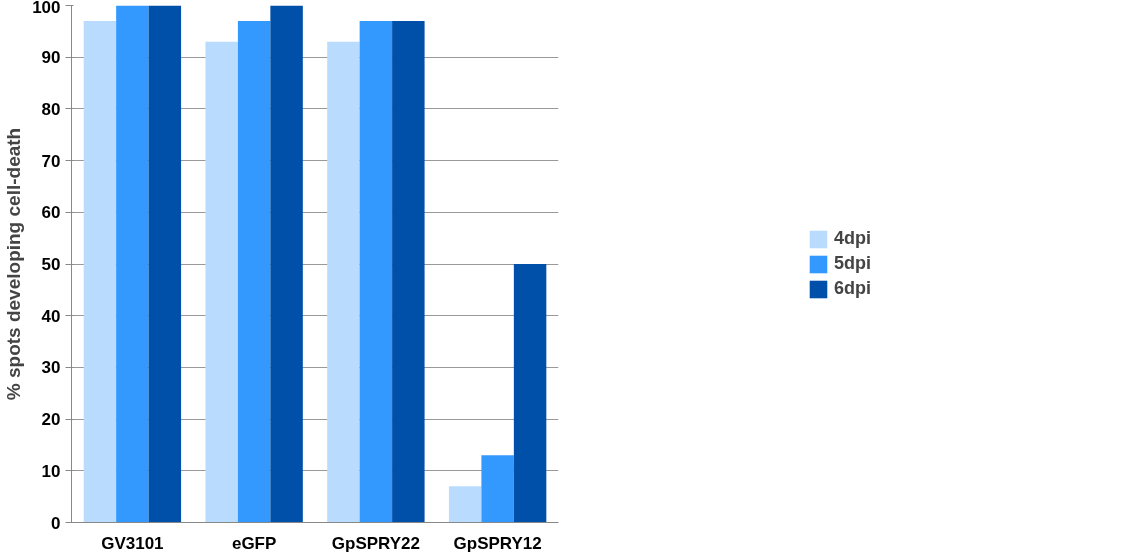 This screenshot has height=559, width=1123. What do you see at coordinates (51, 109) in the screenshot?
I see `y-tick-label: 80` at bounding box center [51, 109].